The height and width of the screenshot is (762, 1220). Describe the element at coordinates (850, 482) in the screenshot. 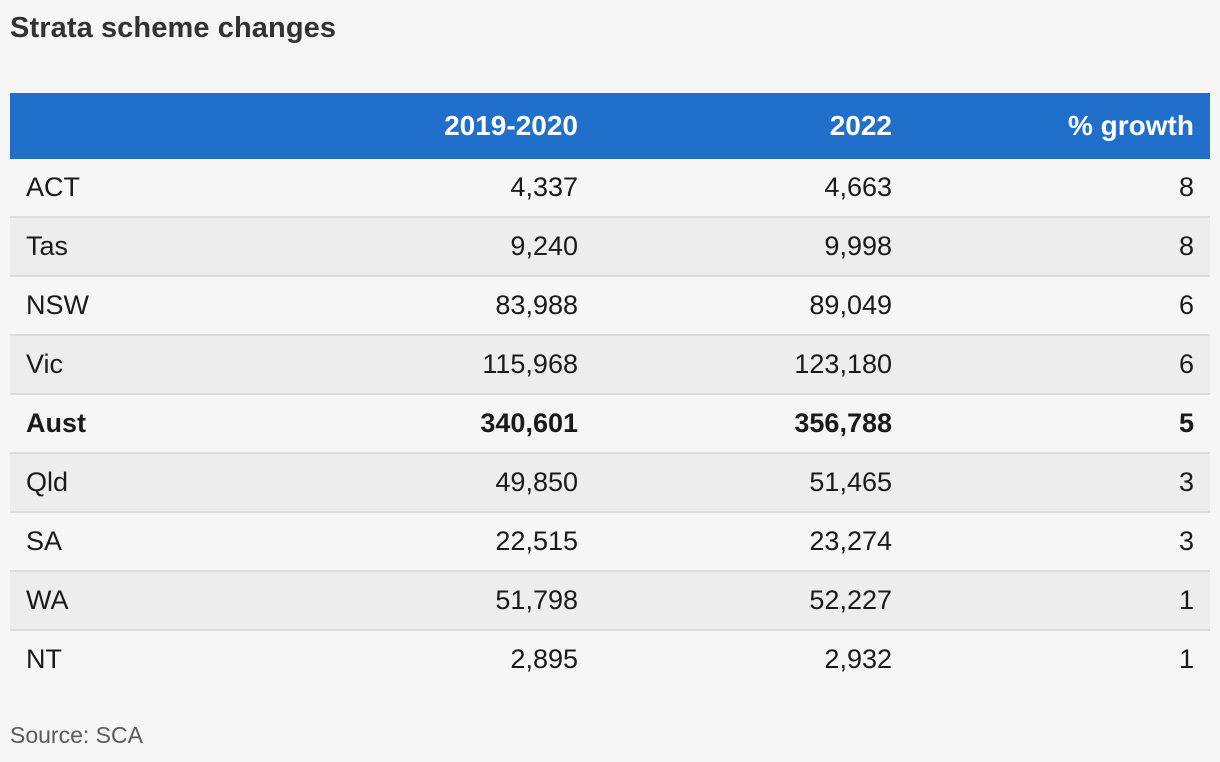

I see `cell-2022: 51,465` at that location.